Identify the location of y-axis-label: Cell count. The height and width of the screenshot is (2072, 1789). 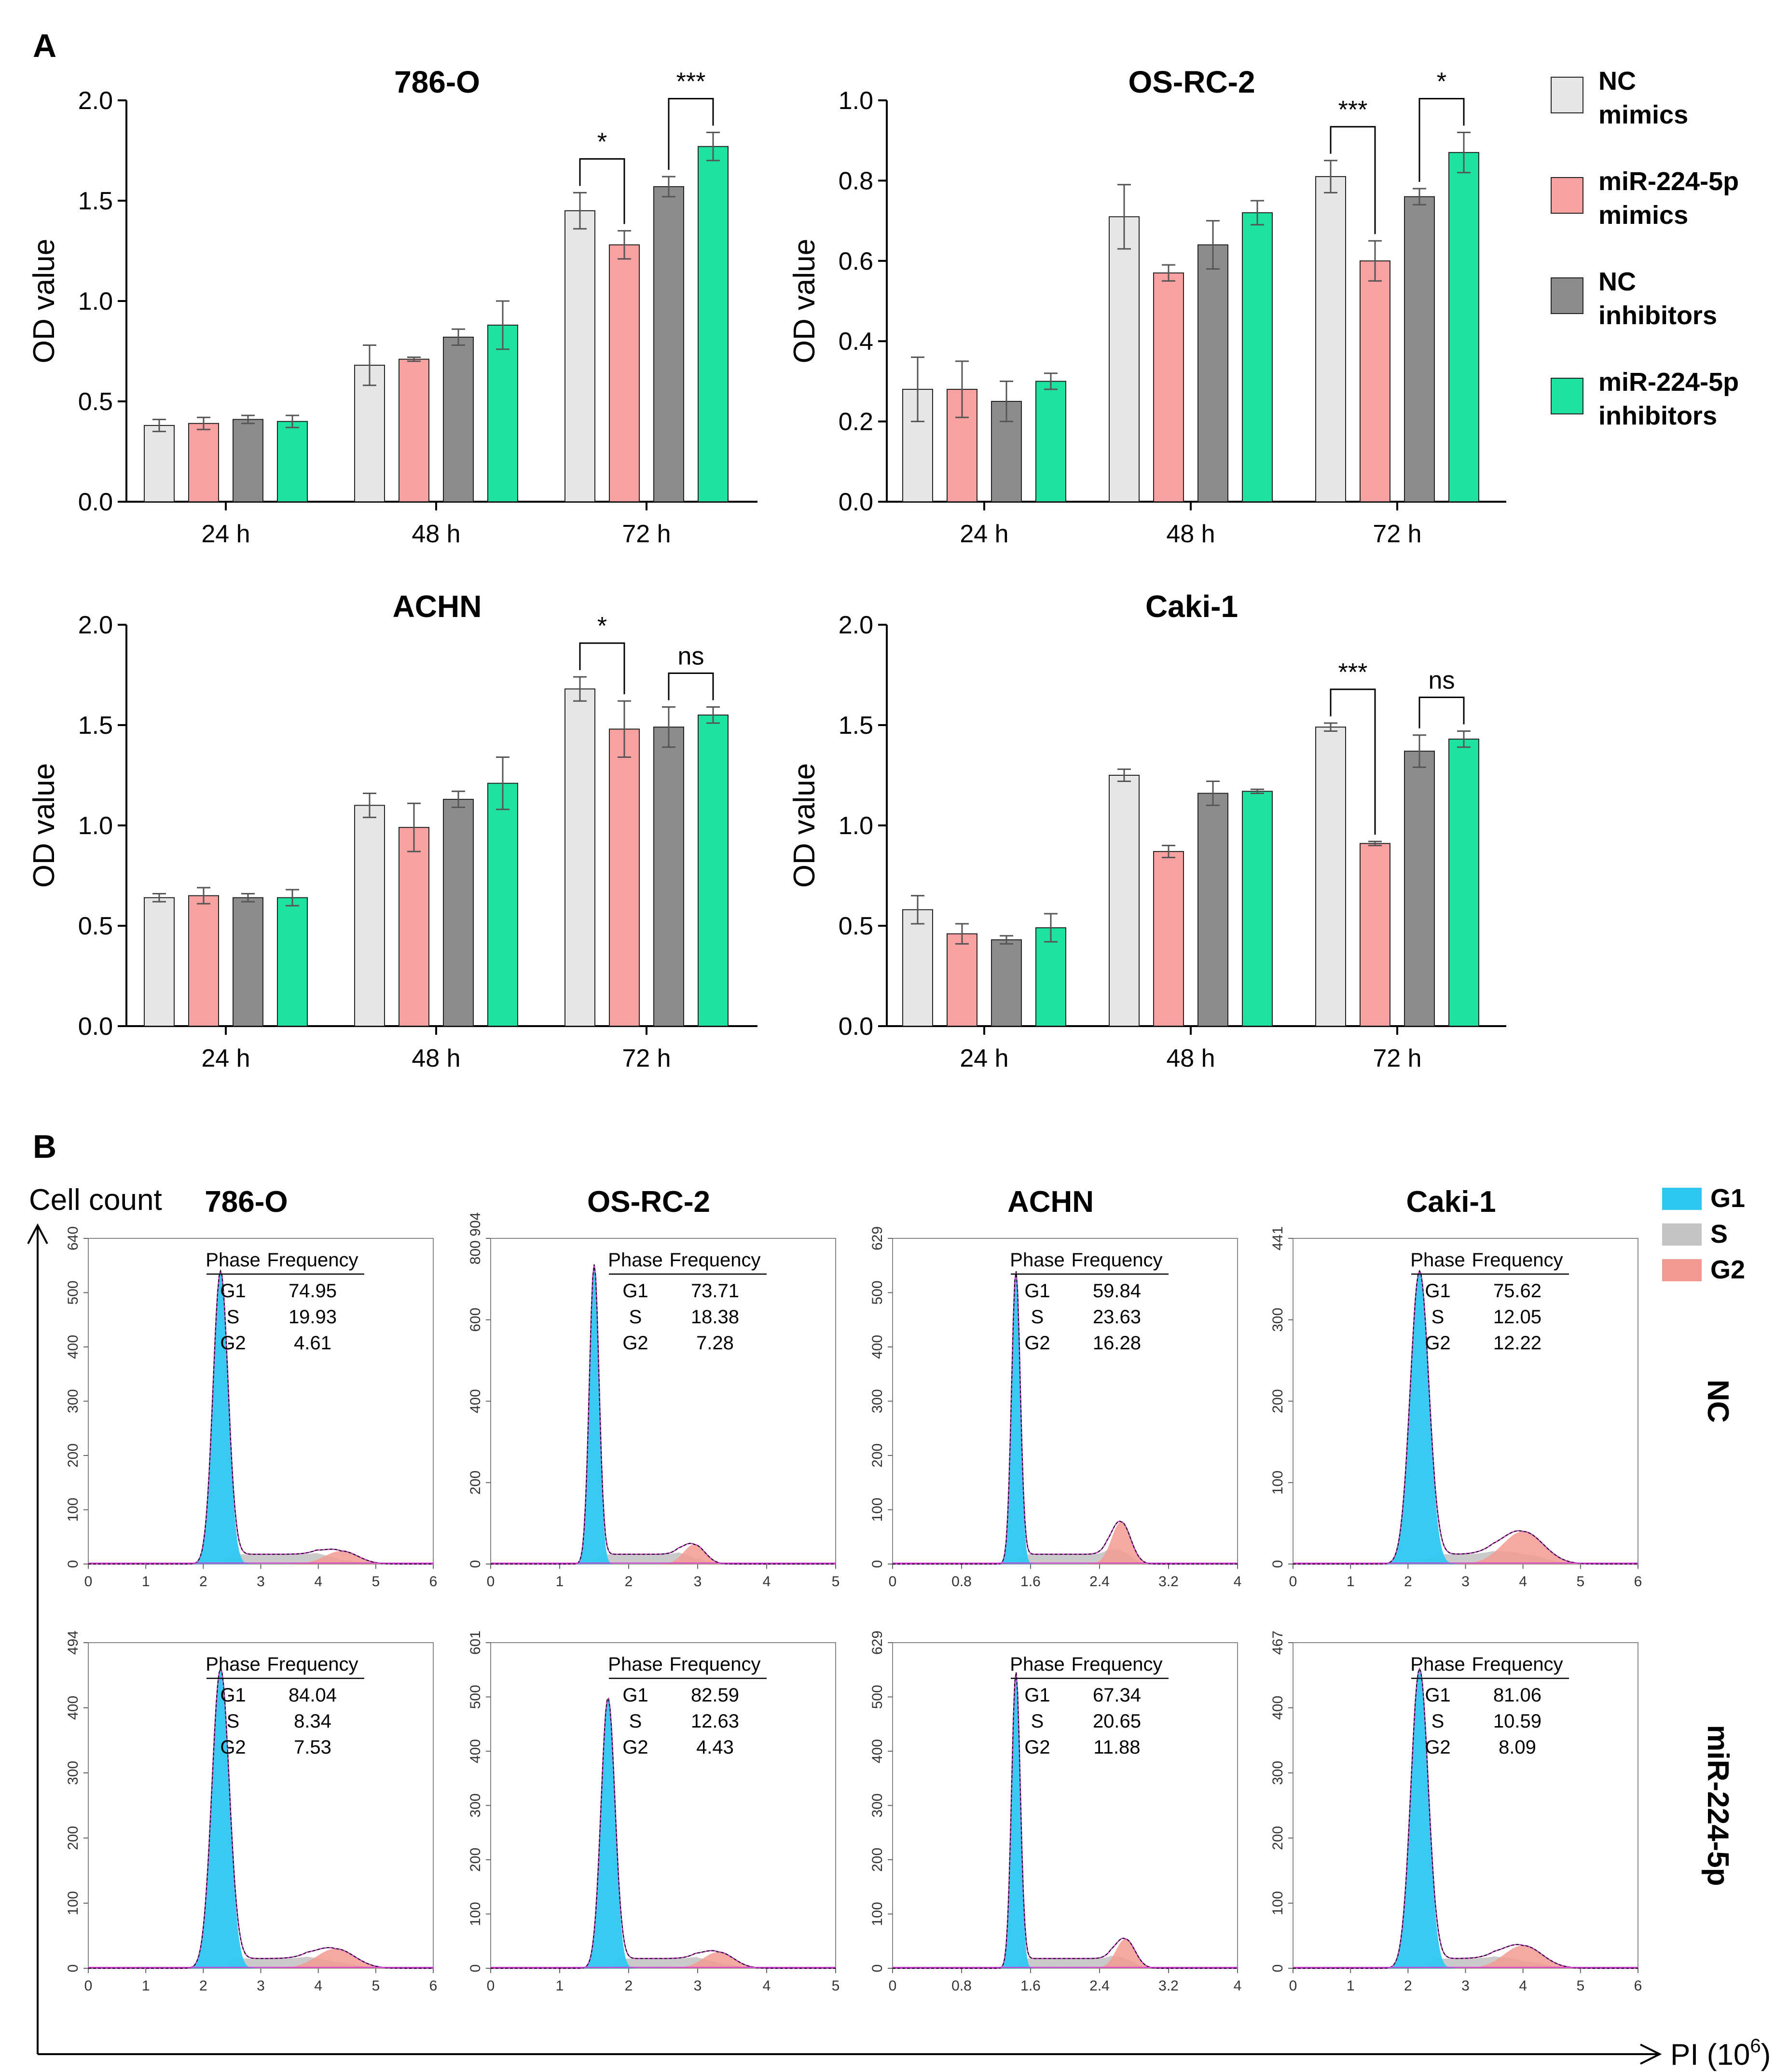
(95, 1200).